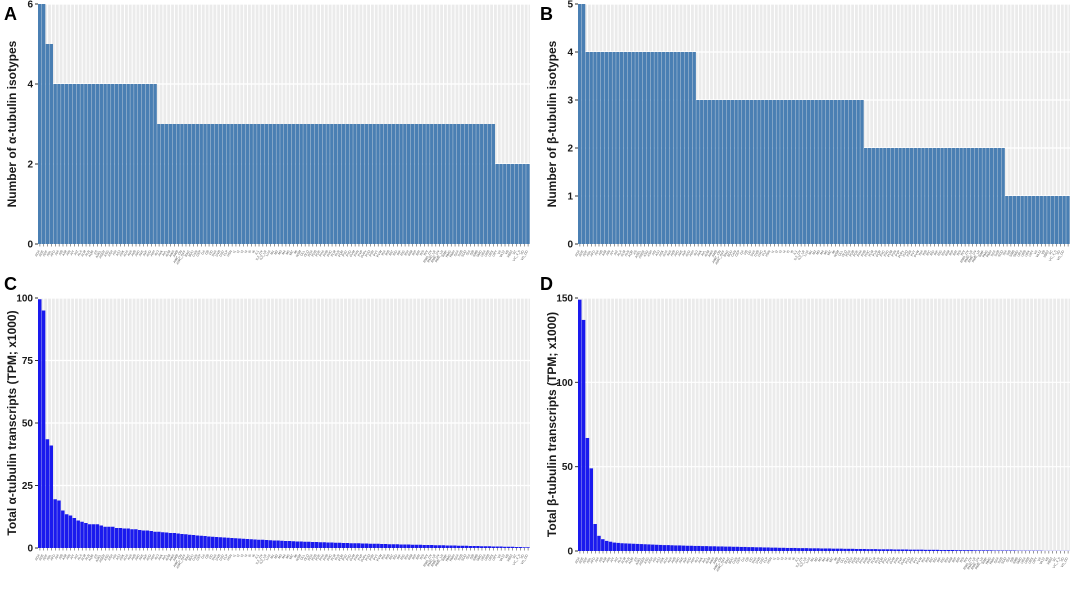 The height and width of the screenshot is (598, 1072). I want to click on x-tick-label: ALM, so click(83, 557).